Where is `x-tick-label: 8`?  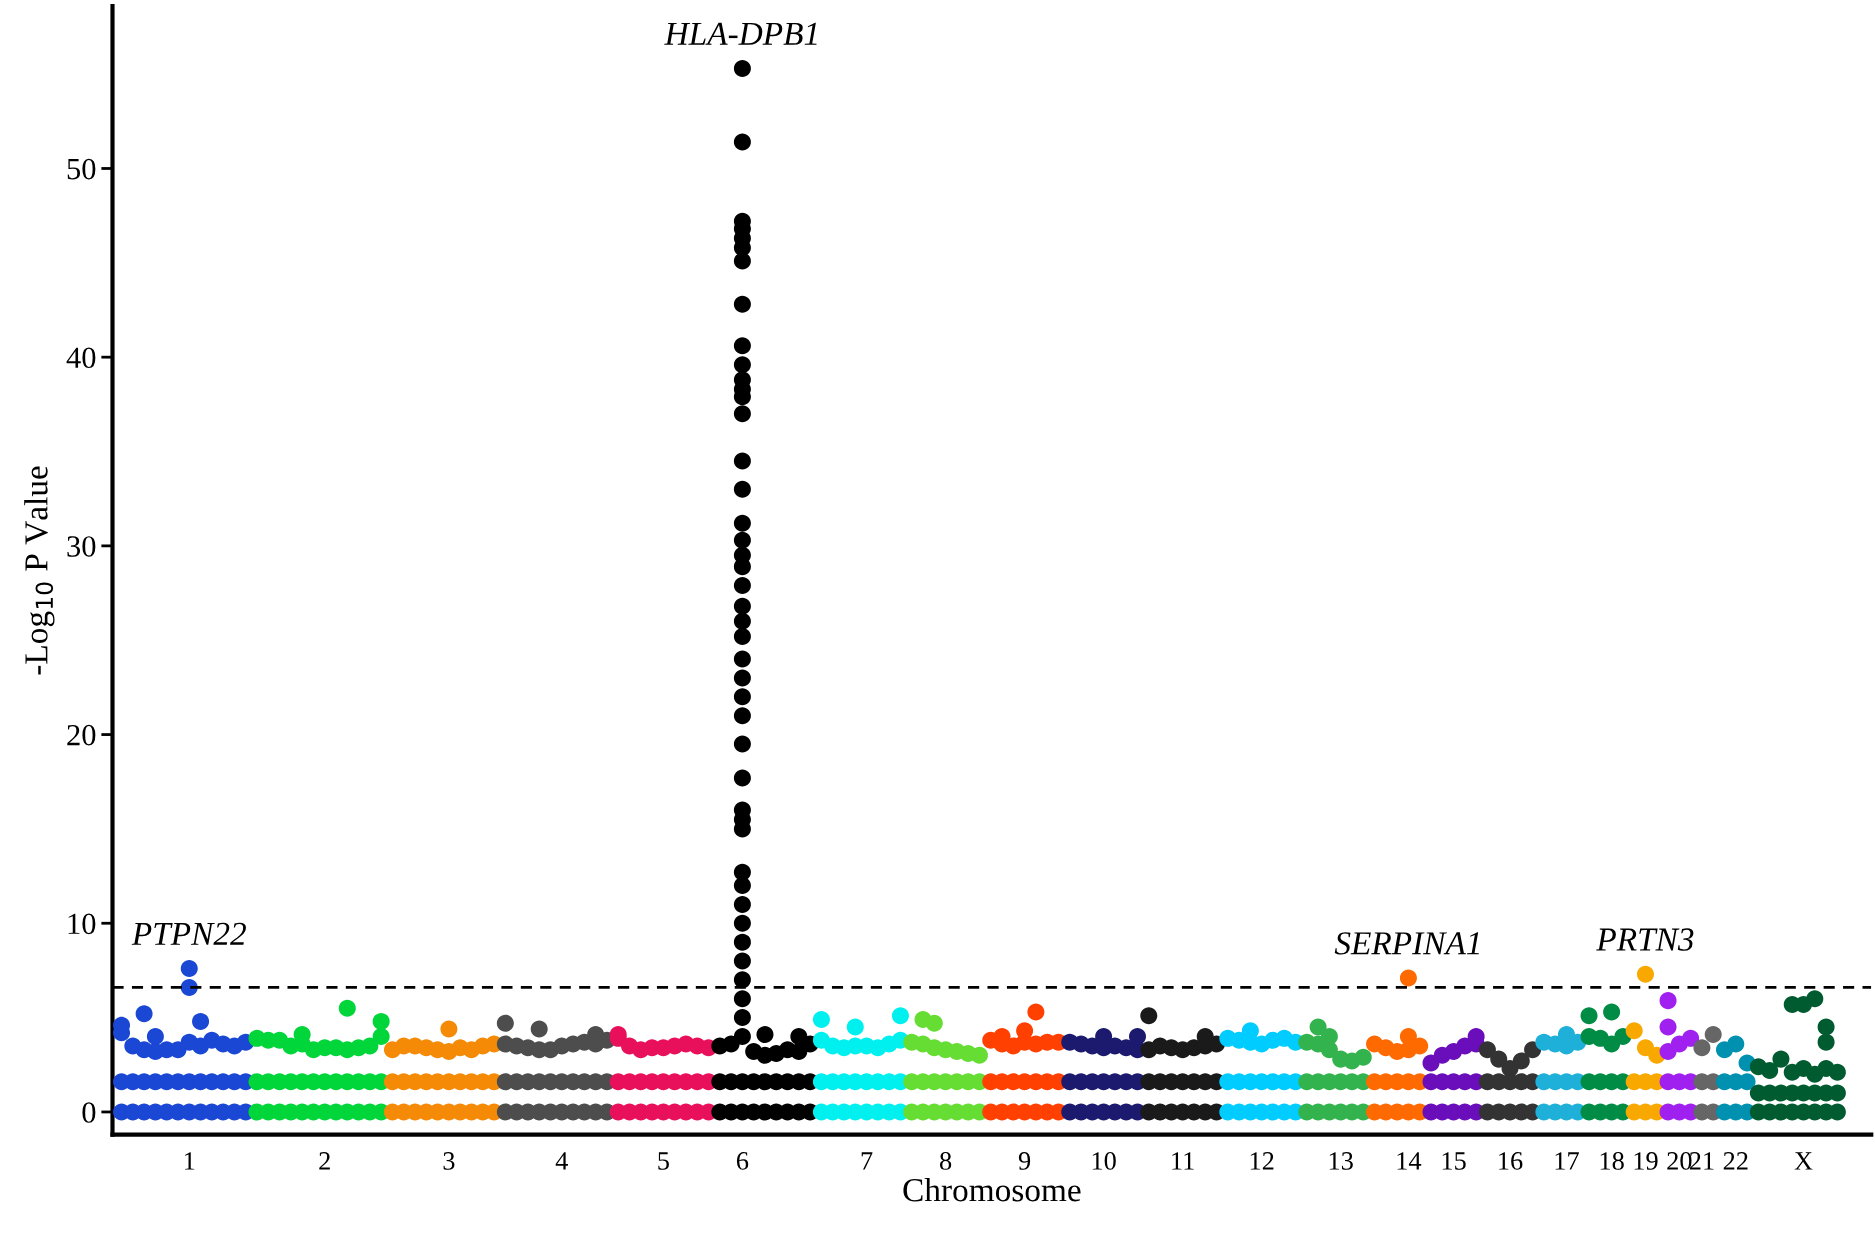
x-tick-label: 8 is located at coordinates (946, 1161).